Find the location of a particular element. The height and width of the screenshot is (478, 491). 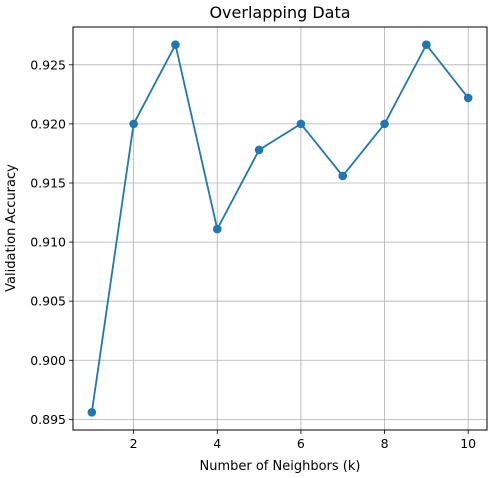

y-tick-label: 0.925 is located at coordinates (48, 64).